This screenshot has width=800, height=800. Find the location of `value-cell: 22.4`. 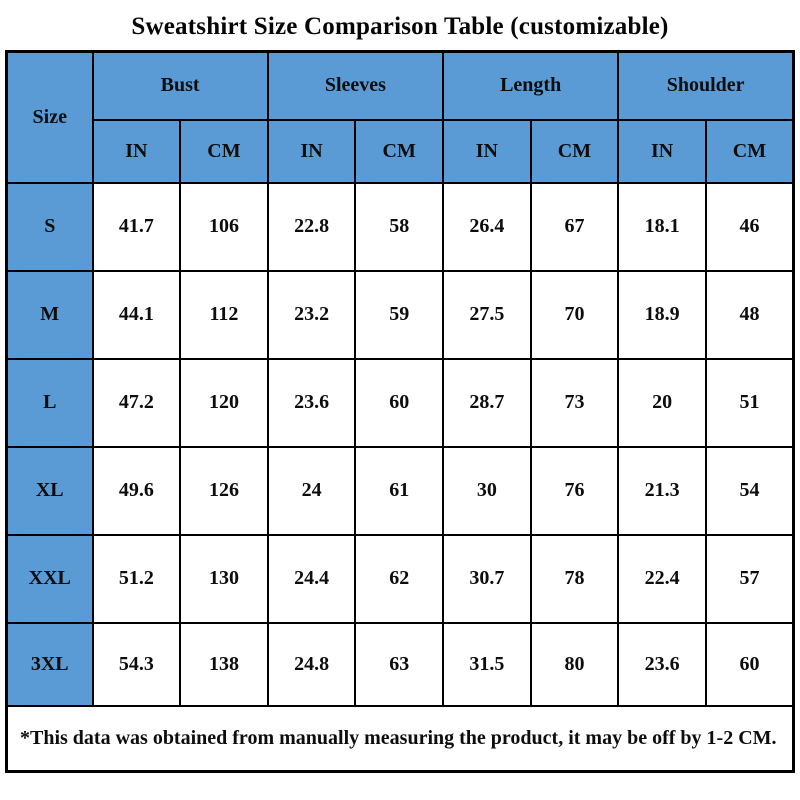

value-cell: 22.4 is located at coordinates (662, 578).